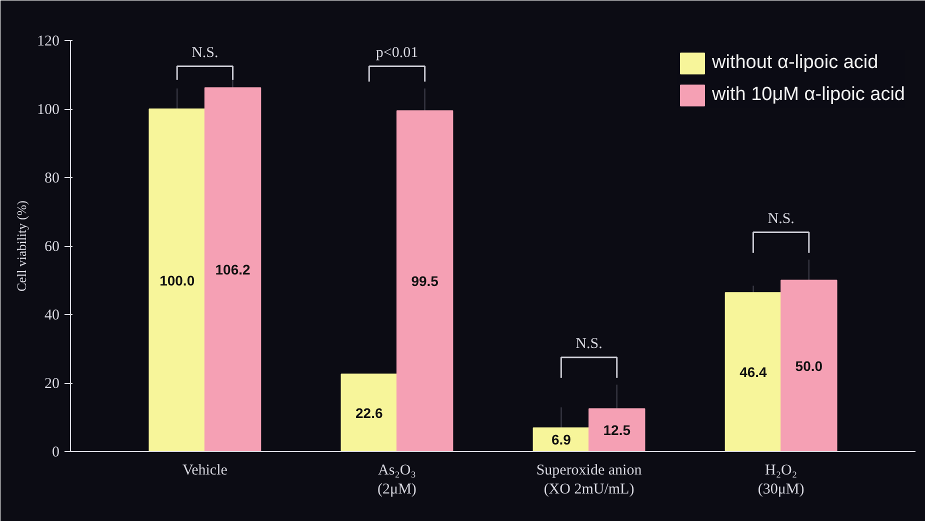 This screenshot has width=925, height=521. What do you see at coordinates (397, 480) in the screenshot?
I see `x-tick-label: As₂O₃ (2μM)` at bounding box center [397, 480].